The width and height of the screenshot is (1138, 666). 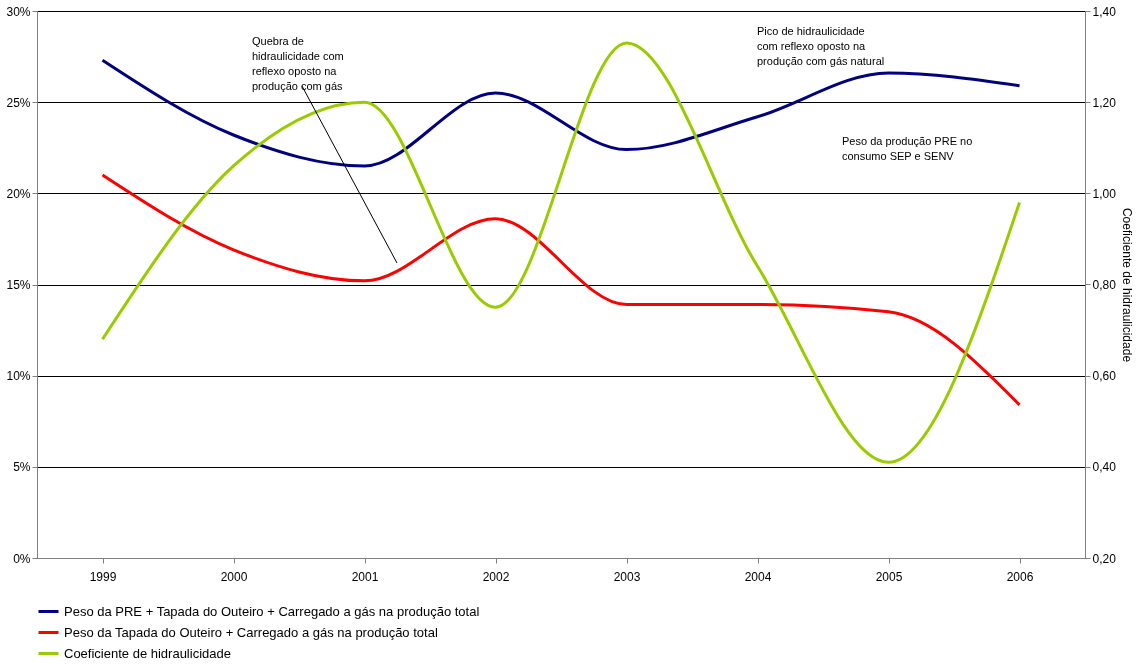 What do you see at coordinates (561, 113) in the screenshot?
I see `line-series` at bounding box center [561, 113].